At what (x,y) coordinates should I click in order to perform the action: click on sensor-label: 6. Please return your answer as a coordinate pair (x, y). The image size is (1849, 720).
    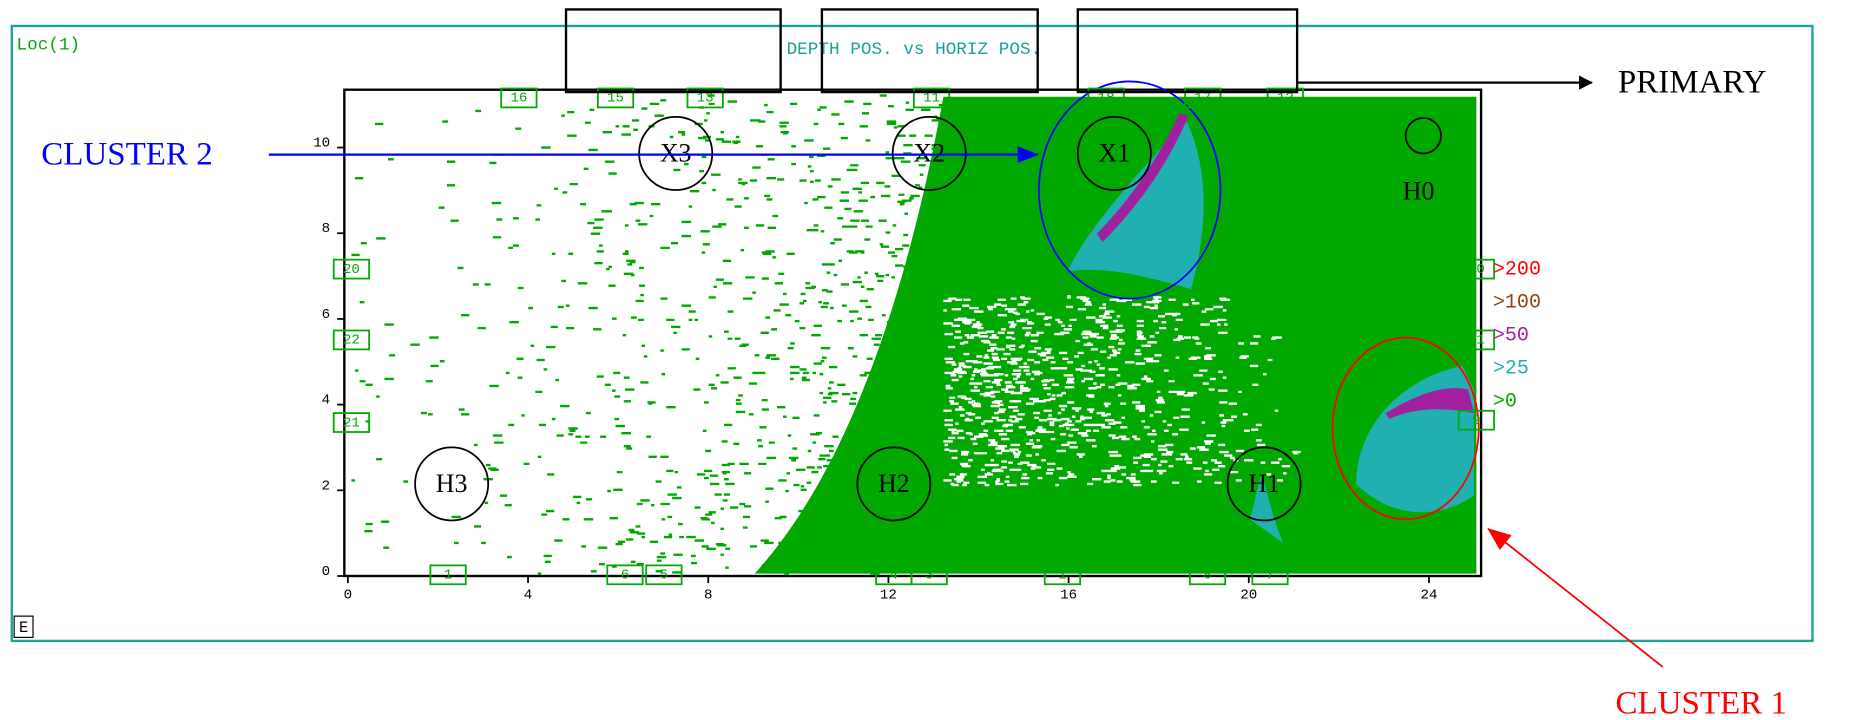
    Looking at the image, I should click on (625, 576).